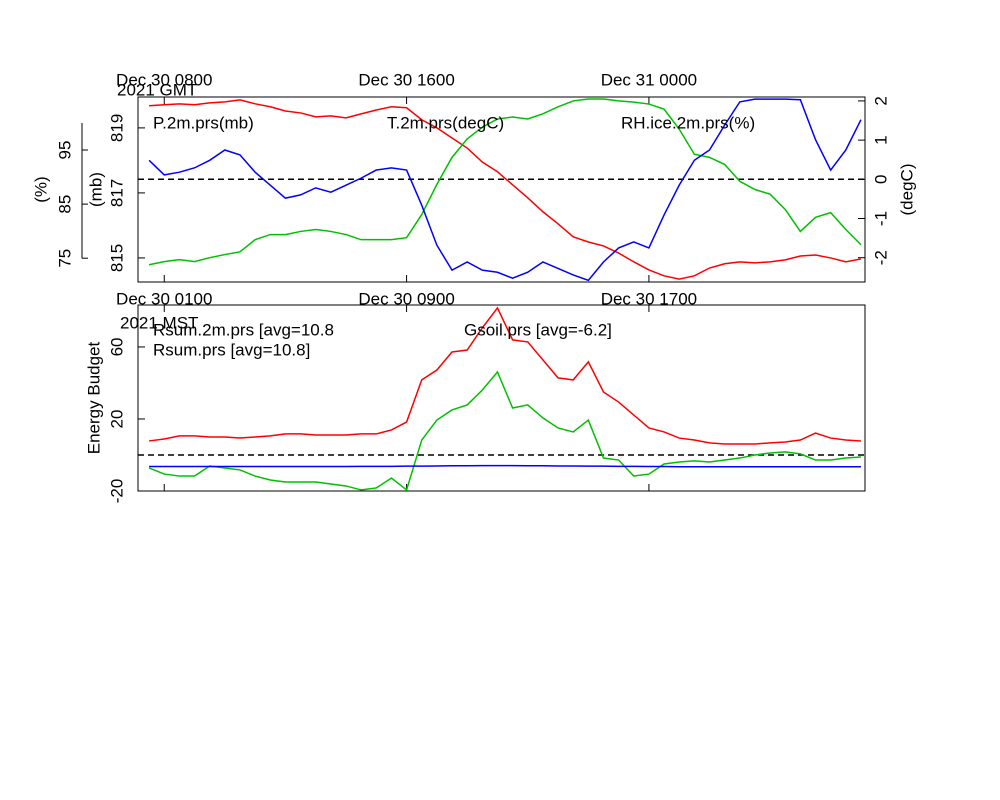 The image size is (1000, 800). What do you see at coordinates (116, 258) in the screenshot?
I see `y-tick-label: 815` at bounding box center [116, 258].